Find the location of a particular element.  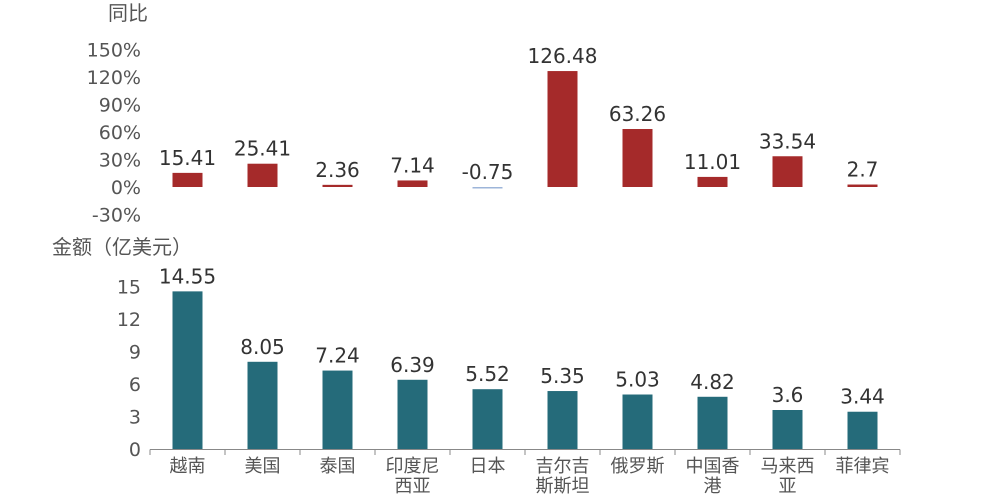

top-ytick-label: 90% is located at coordinates (120, 106).